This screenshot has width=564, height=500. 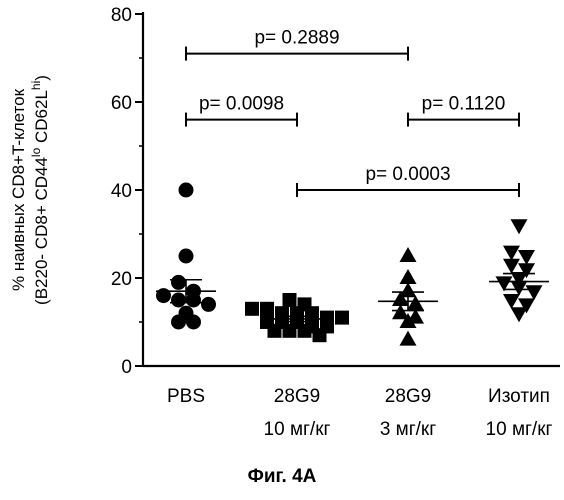 What do you see at coordinates (121, 103) in the screenshot?
I see `y-tick-label: 60` at bounding box center [121, 103].